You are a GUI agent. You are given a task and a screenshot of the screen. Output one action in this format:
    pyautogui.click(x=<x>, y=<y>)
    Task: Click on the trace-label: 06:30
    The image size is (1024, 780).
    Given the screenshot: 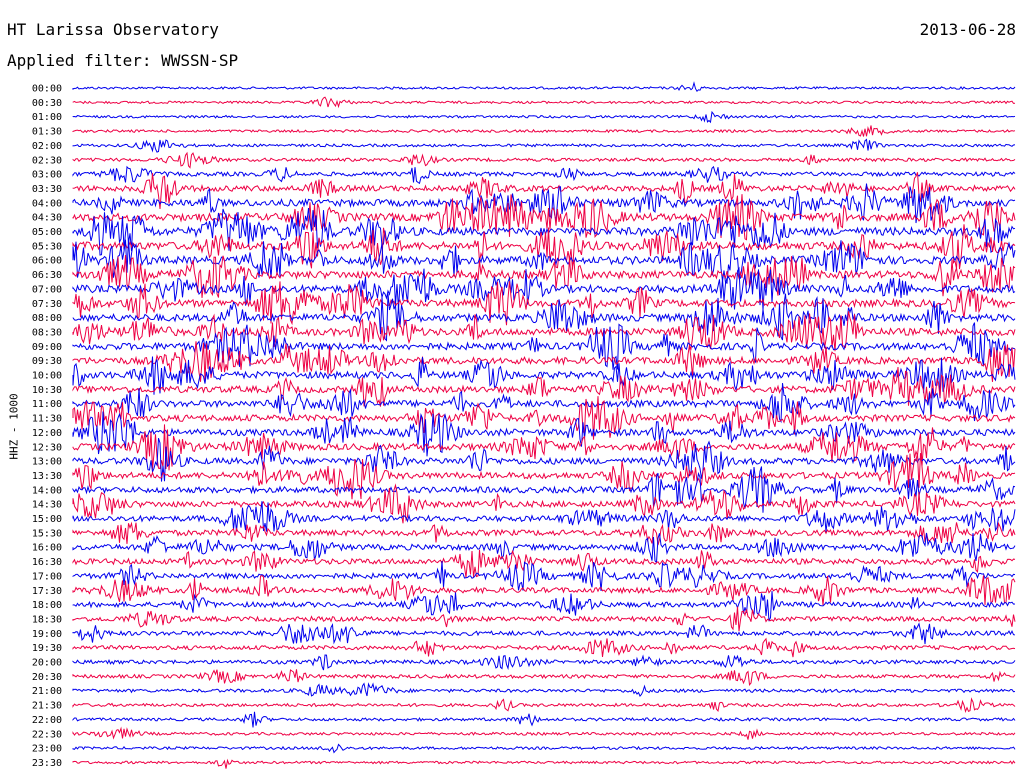 What is the action you would take?
    pyautogui.click(x=47, y=275)
    